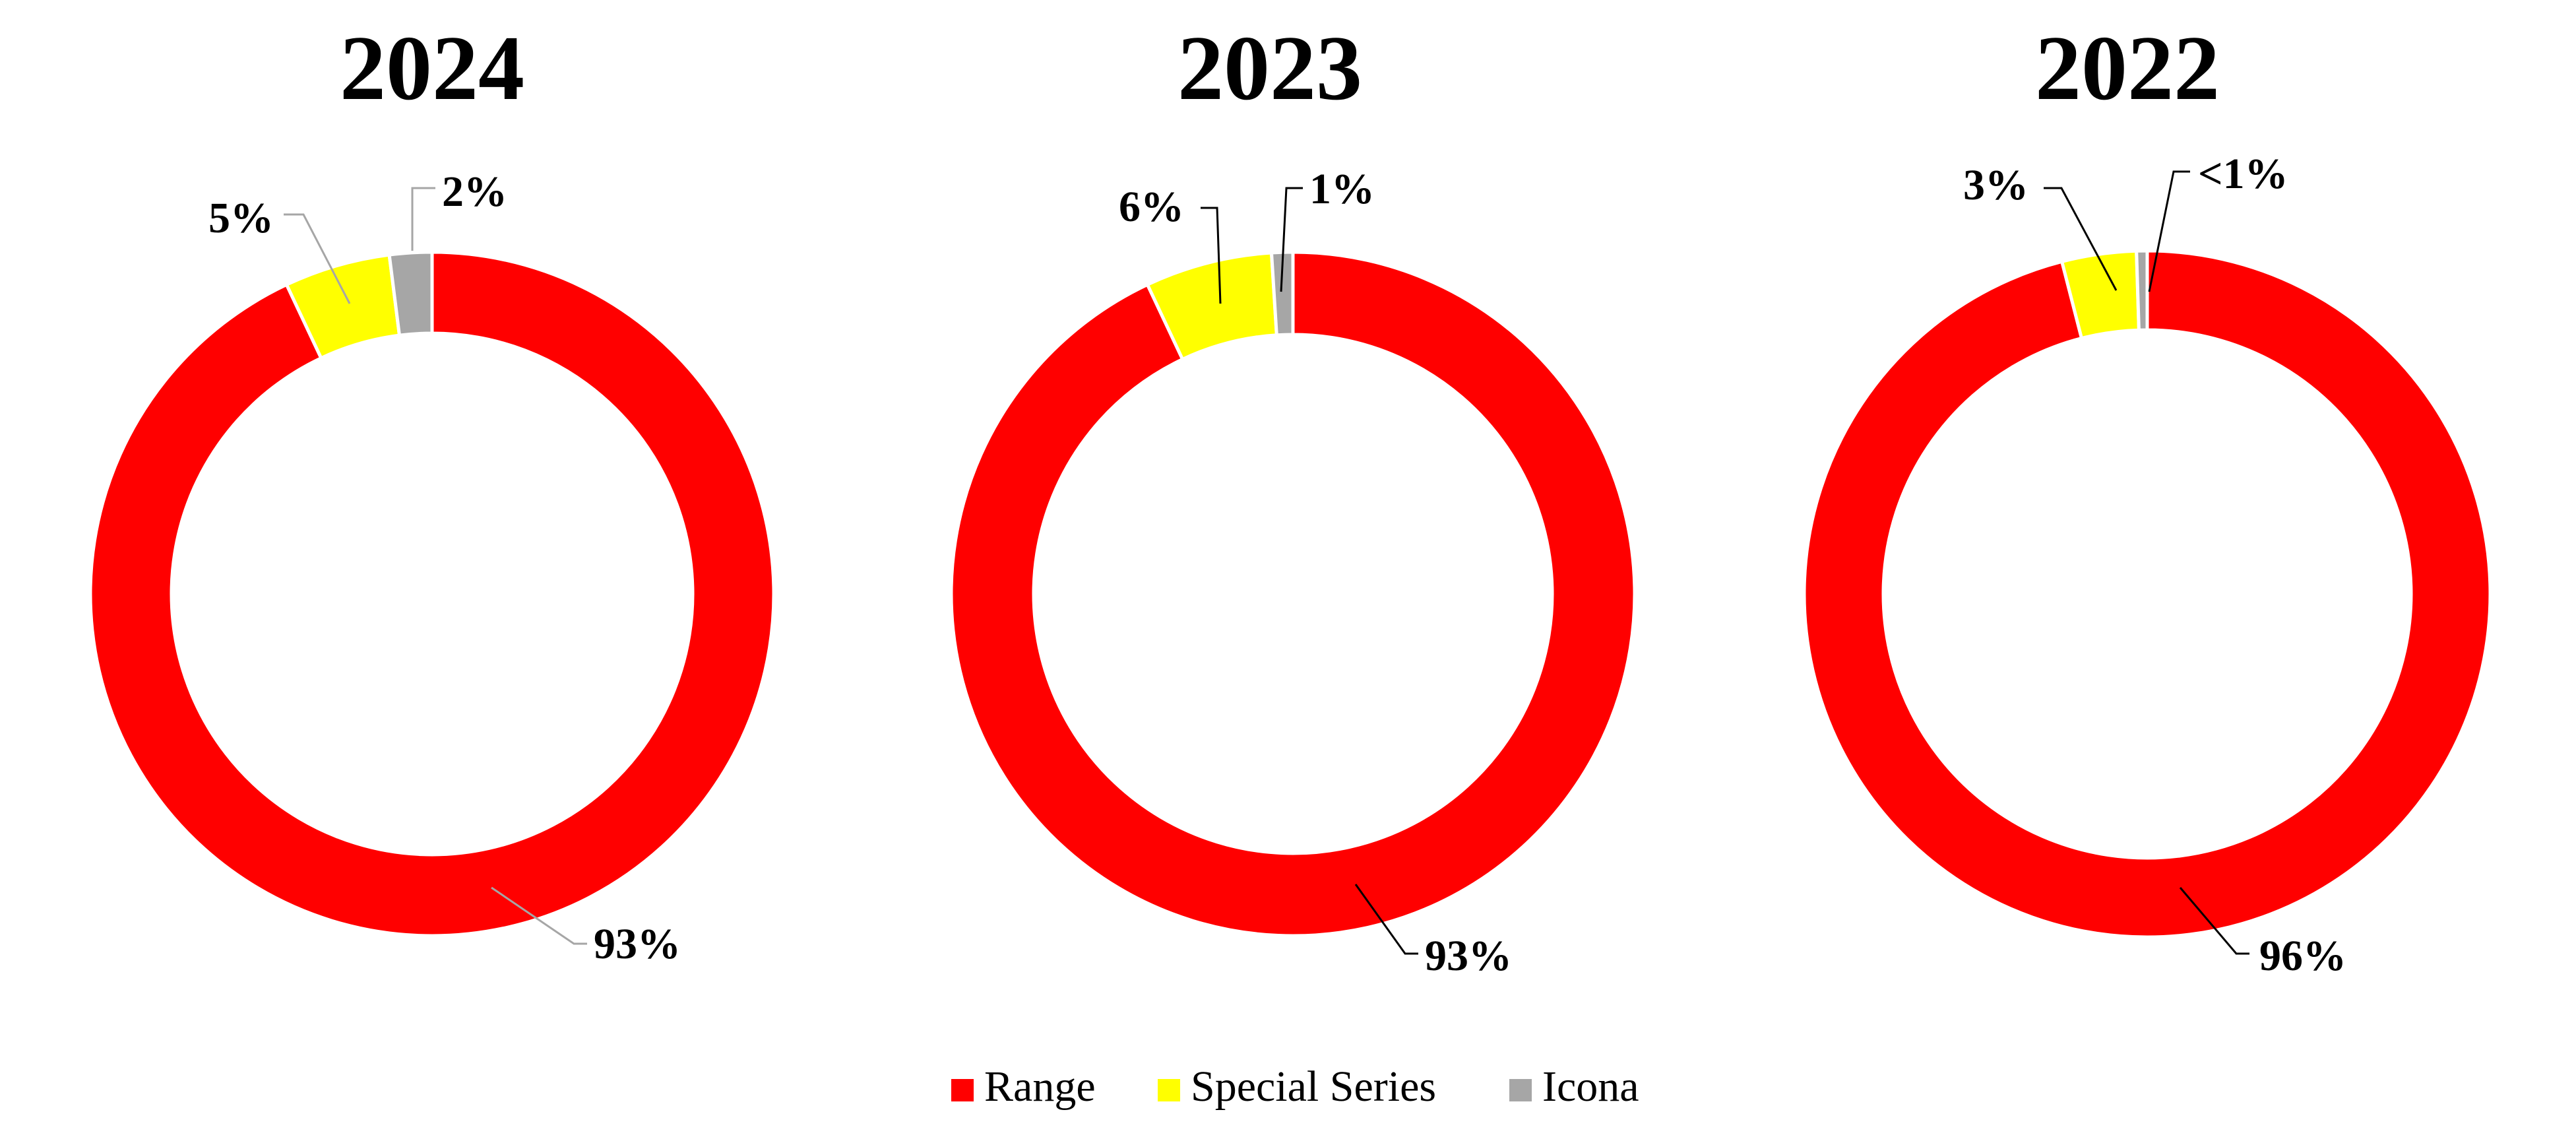  I want to click on legend-swatch-range, so click(963, 1090).